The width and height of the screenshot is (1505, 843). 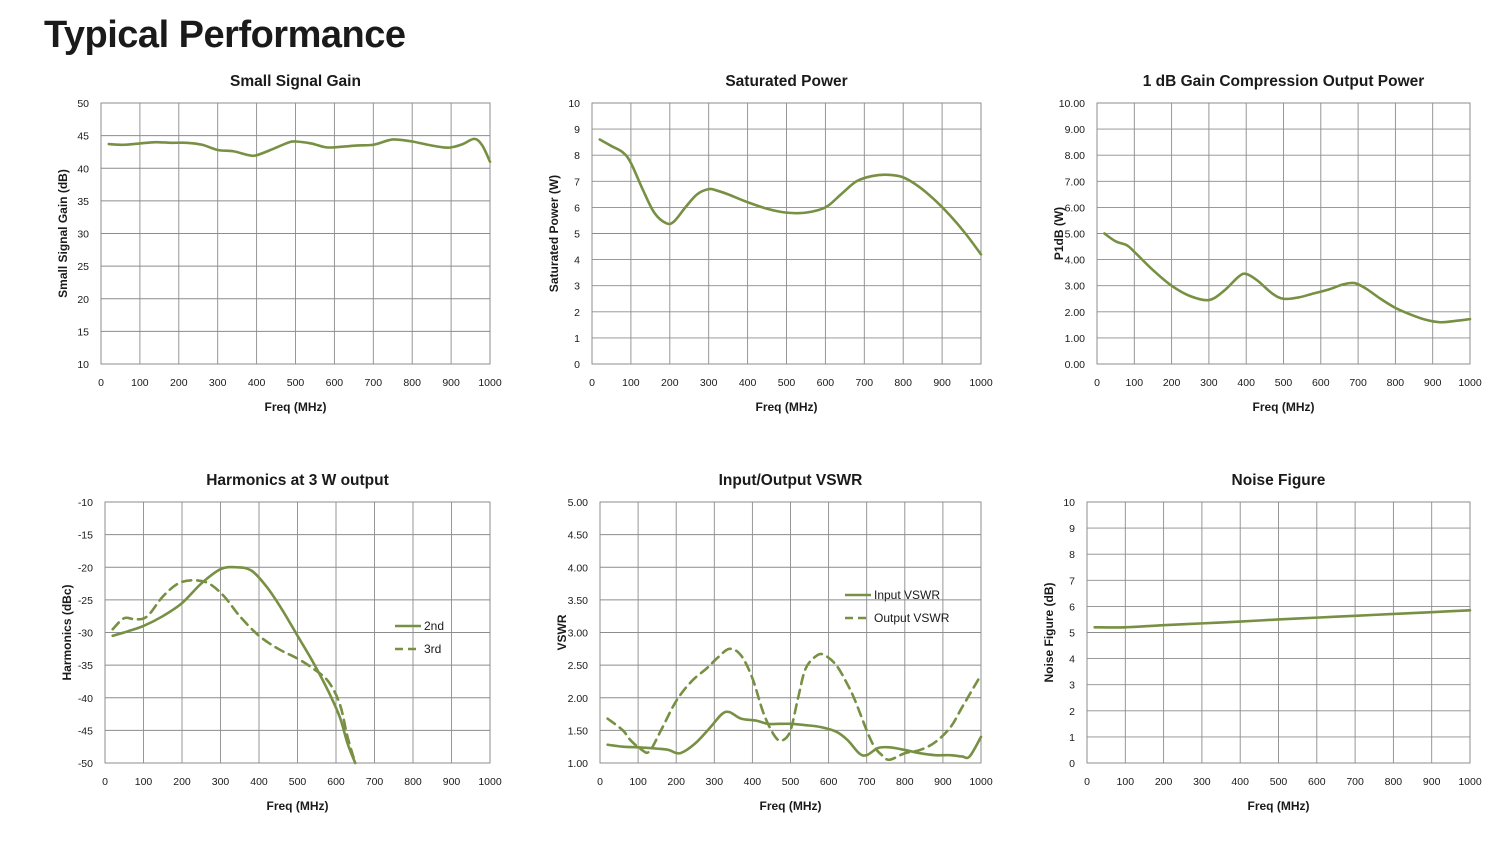 I want to click on y-tick-label: 8, so click(x=1072, y=555).